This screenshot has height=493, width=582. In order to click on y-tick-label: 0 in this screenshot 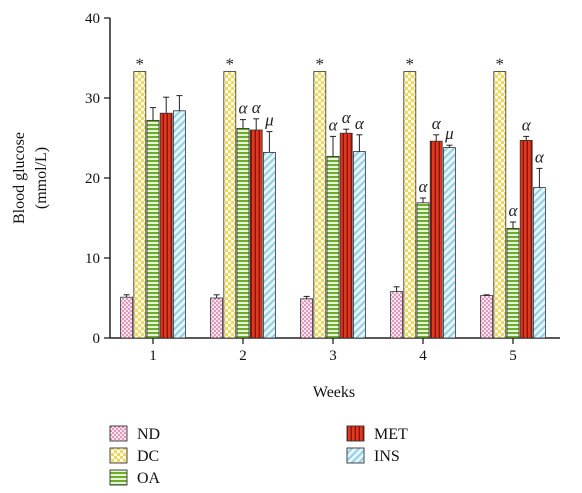, I will do `click(97, 339)`.